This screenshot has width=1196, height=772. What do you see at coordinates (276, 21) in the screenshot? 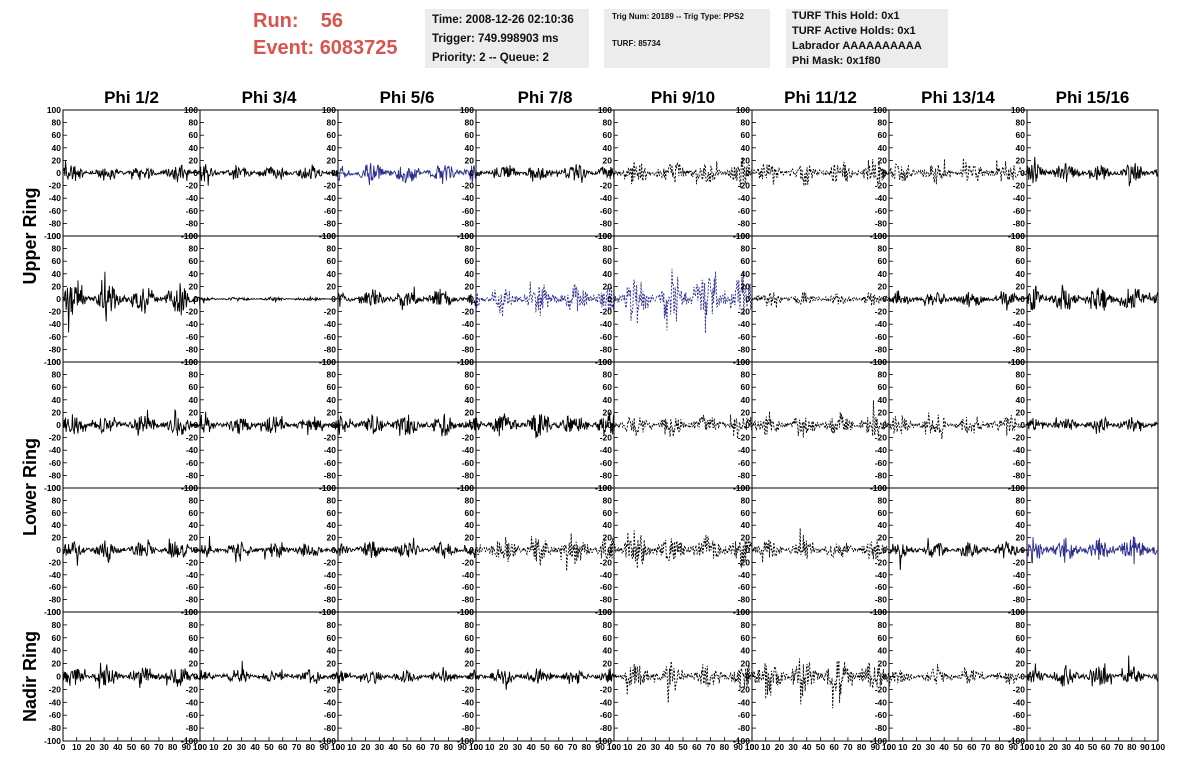
I see `run-label: Run:` at bounding box center [276, 21].